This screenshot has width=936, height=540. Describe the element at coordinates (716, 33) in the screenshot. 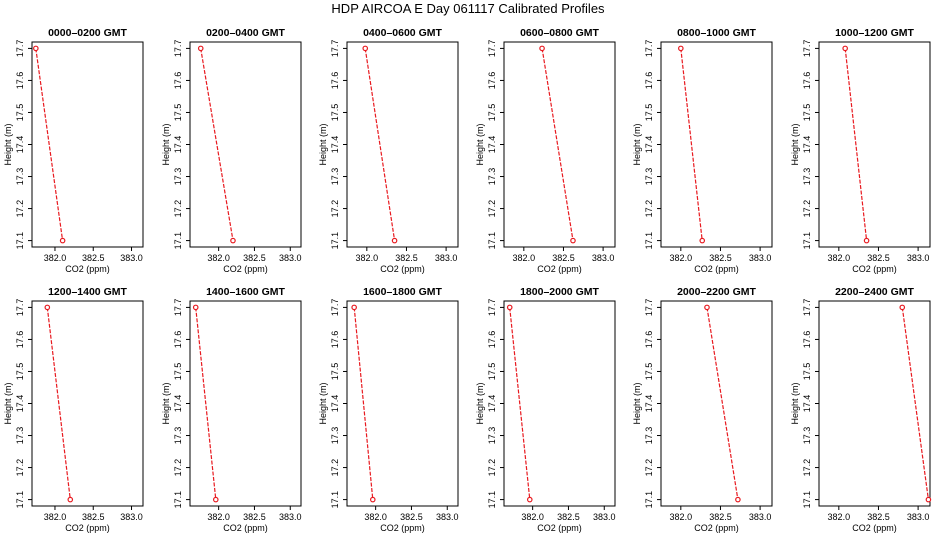

I see `panel-title: 0800–1000 GMT` at that location.